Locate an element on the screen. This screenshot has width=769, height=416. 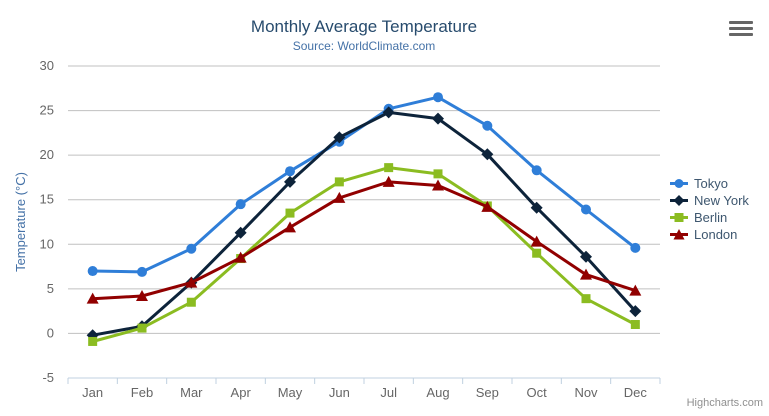
legend-item-new-york: New York is located at coordinates (709, 200).